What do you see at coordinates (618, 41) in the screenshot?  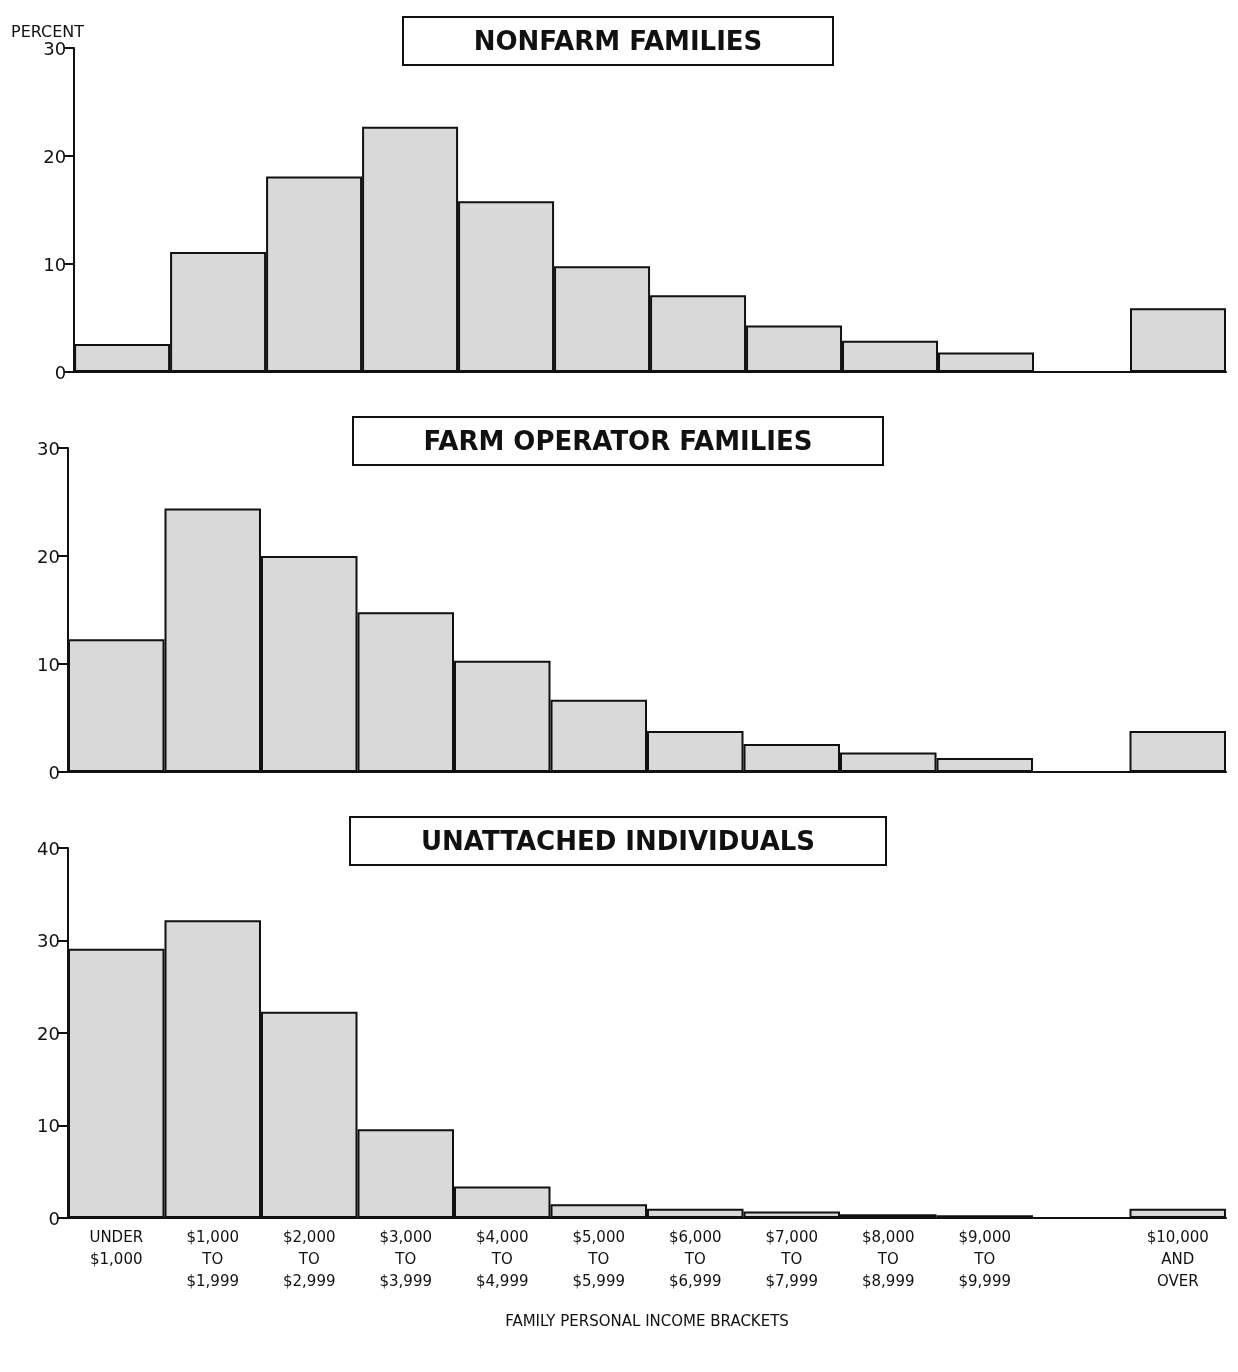 I see `title-frame: NONFARM FAMILIES` at bounding box center [618, 41].